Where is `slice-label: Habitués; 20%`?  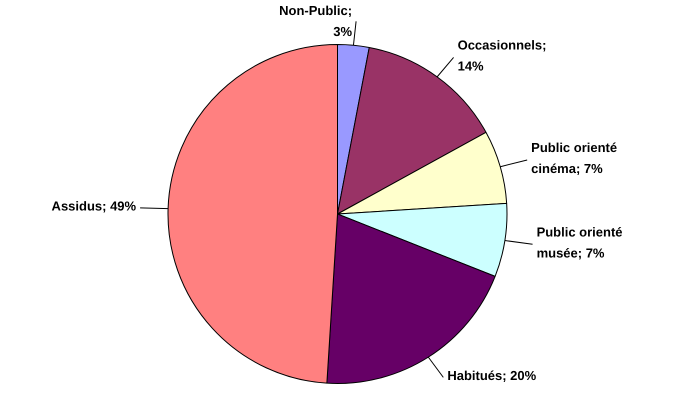 slice-label: Habitués; 20% is located at coordinates (492, 375).